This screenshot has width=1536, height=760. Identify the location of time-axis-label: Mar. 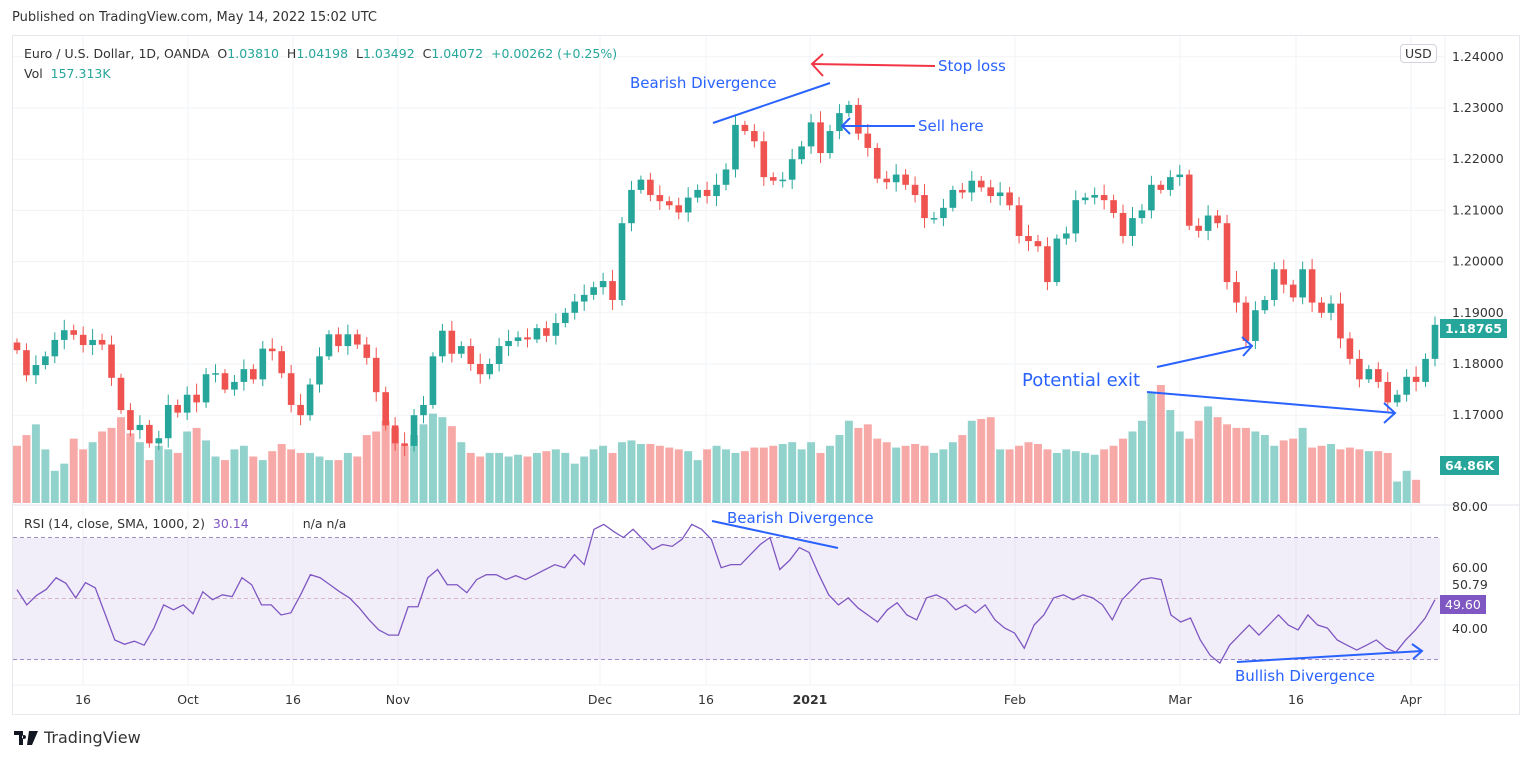
(1180, 699).